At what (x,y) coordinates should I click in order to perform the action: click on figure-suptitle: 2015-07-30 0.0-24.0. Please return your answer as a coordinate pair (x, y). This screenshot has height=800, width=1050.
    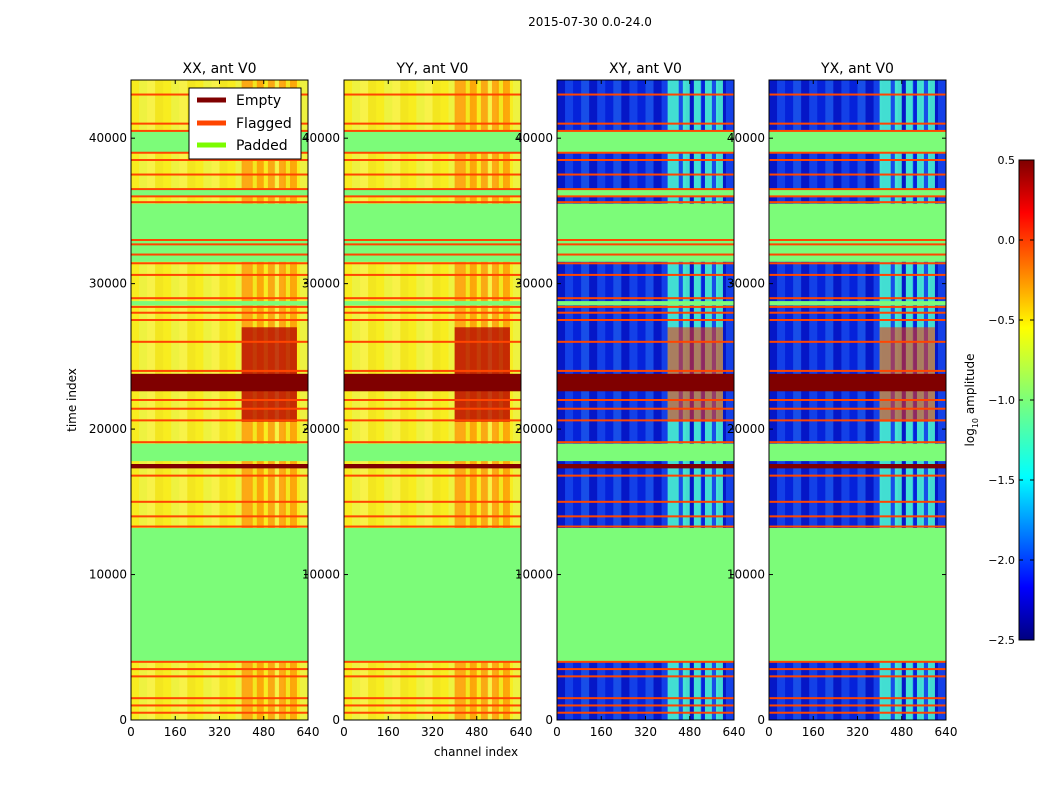
    Looking at the image, I should click on (590, 22).